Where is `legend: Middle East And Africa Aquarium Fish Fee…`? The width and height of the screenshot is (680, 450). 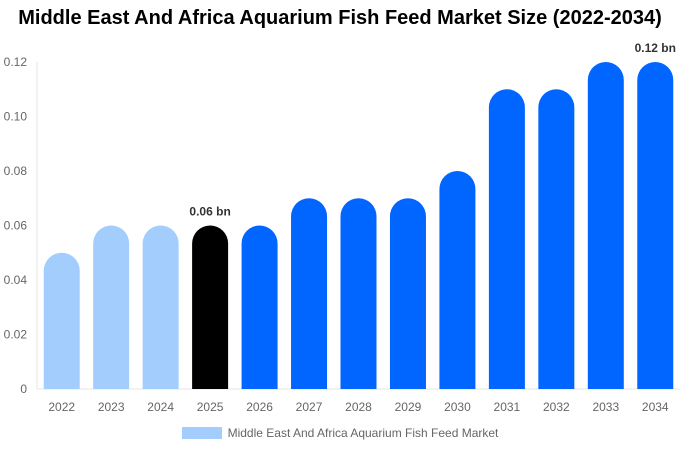 legend: Middle East And Africa Aquarium Fish Fee… is located at coordinates (340, 433).